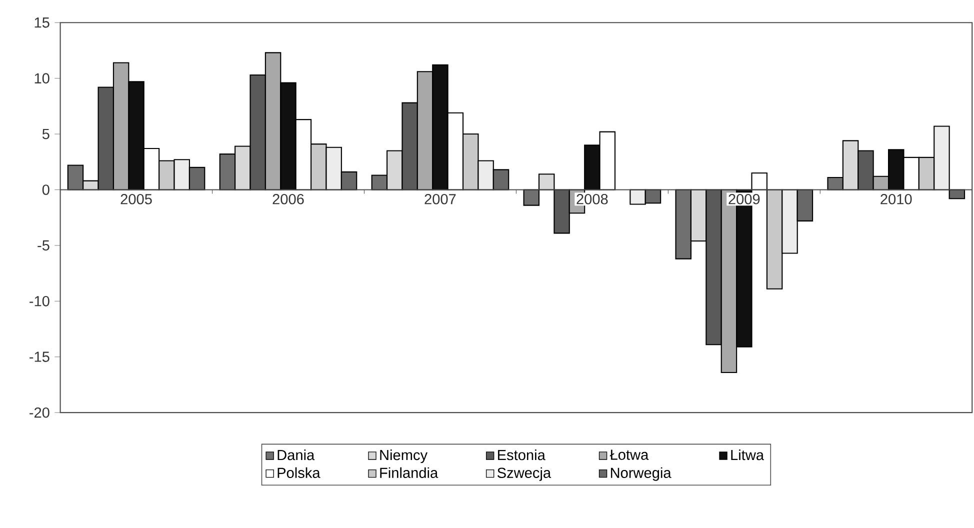 This screenshot has width=974, height=528. I want to click on y-tick-label: 0, so click(46, 190).